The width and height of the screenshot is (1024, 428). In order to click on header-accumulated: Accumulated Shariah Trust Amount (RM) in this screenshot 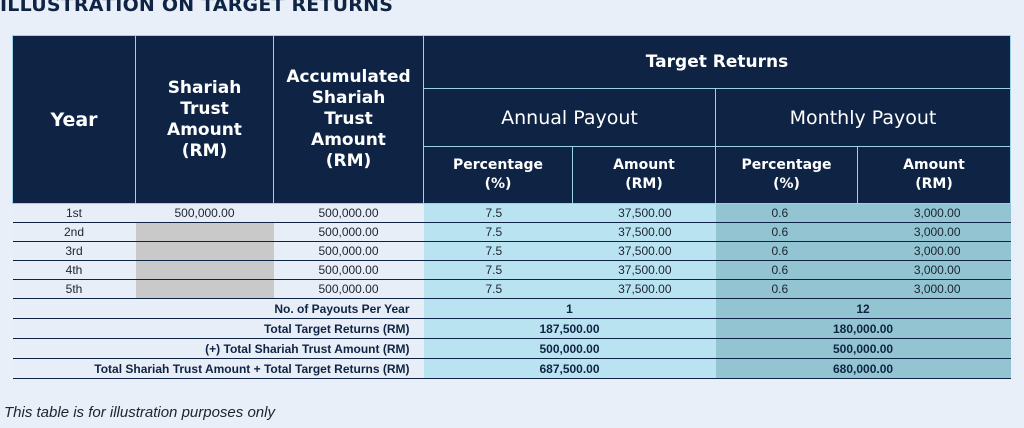, I will do `click(348, 119)`.